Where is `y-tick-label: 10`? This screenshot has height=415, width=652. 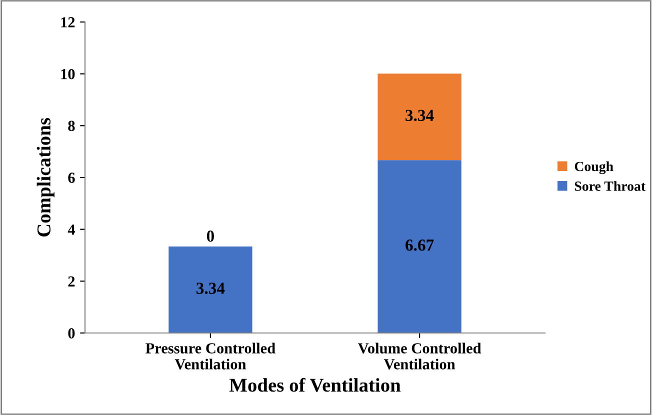
y-tick-label: 10 is located at coordinates (68, 74).